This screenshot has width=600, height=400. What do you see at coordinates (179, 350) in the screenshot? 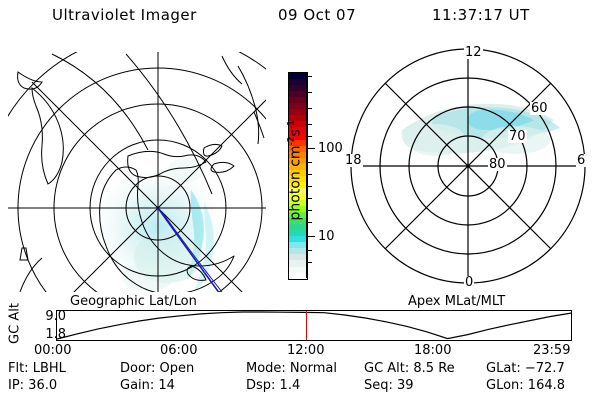
I see `strip-x-label-1: 06:00` at bounding box center [179, 350].